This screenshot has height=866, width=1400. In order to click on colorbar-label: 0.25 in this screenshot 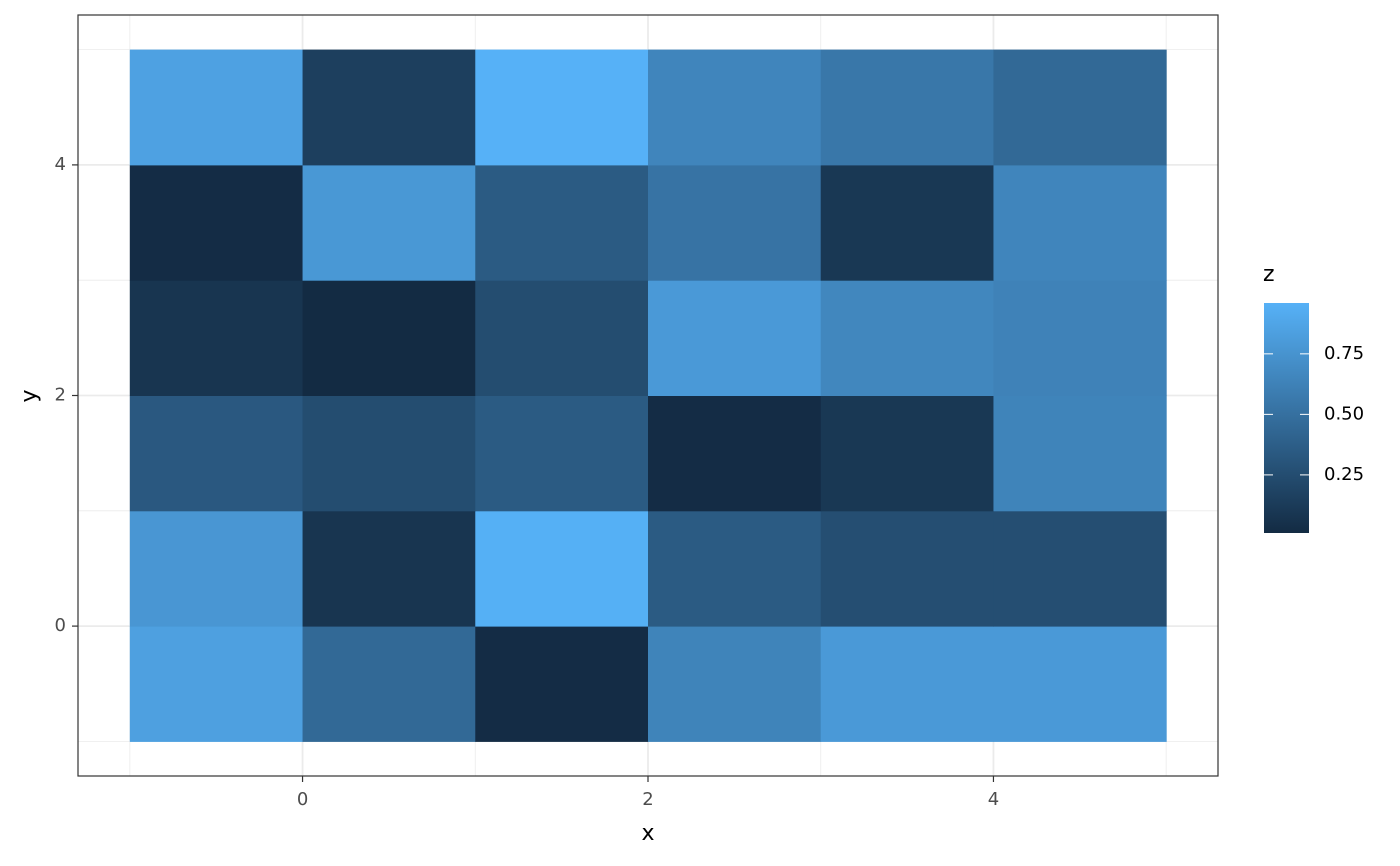, I will do `click(1344, 474)`.